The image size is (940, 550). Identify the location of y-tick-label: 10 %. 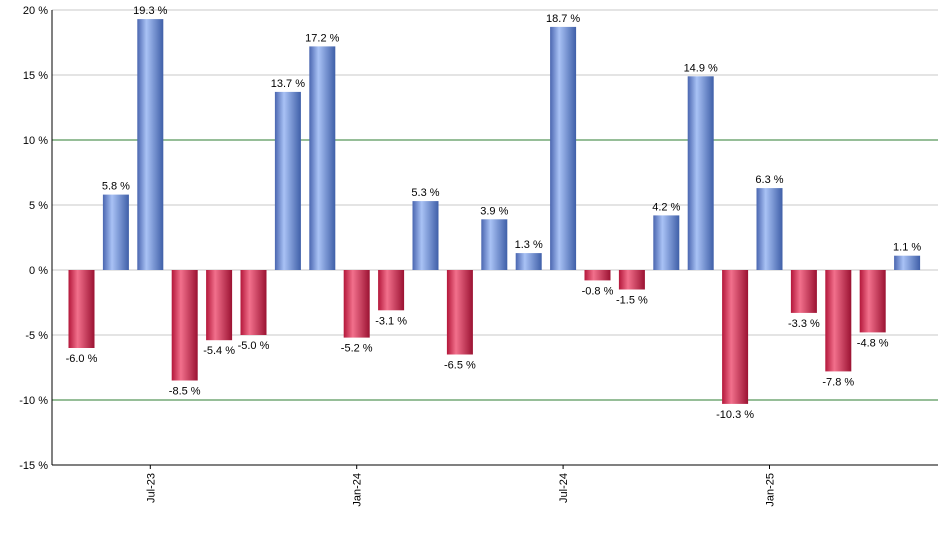
(35, 141).